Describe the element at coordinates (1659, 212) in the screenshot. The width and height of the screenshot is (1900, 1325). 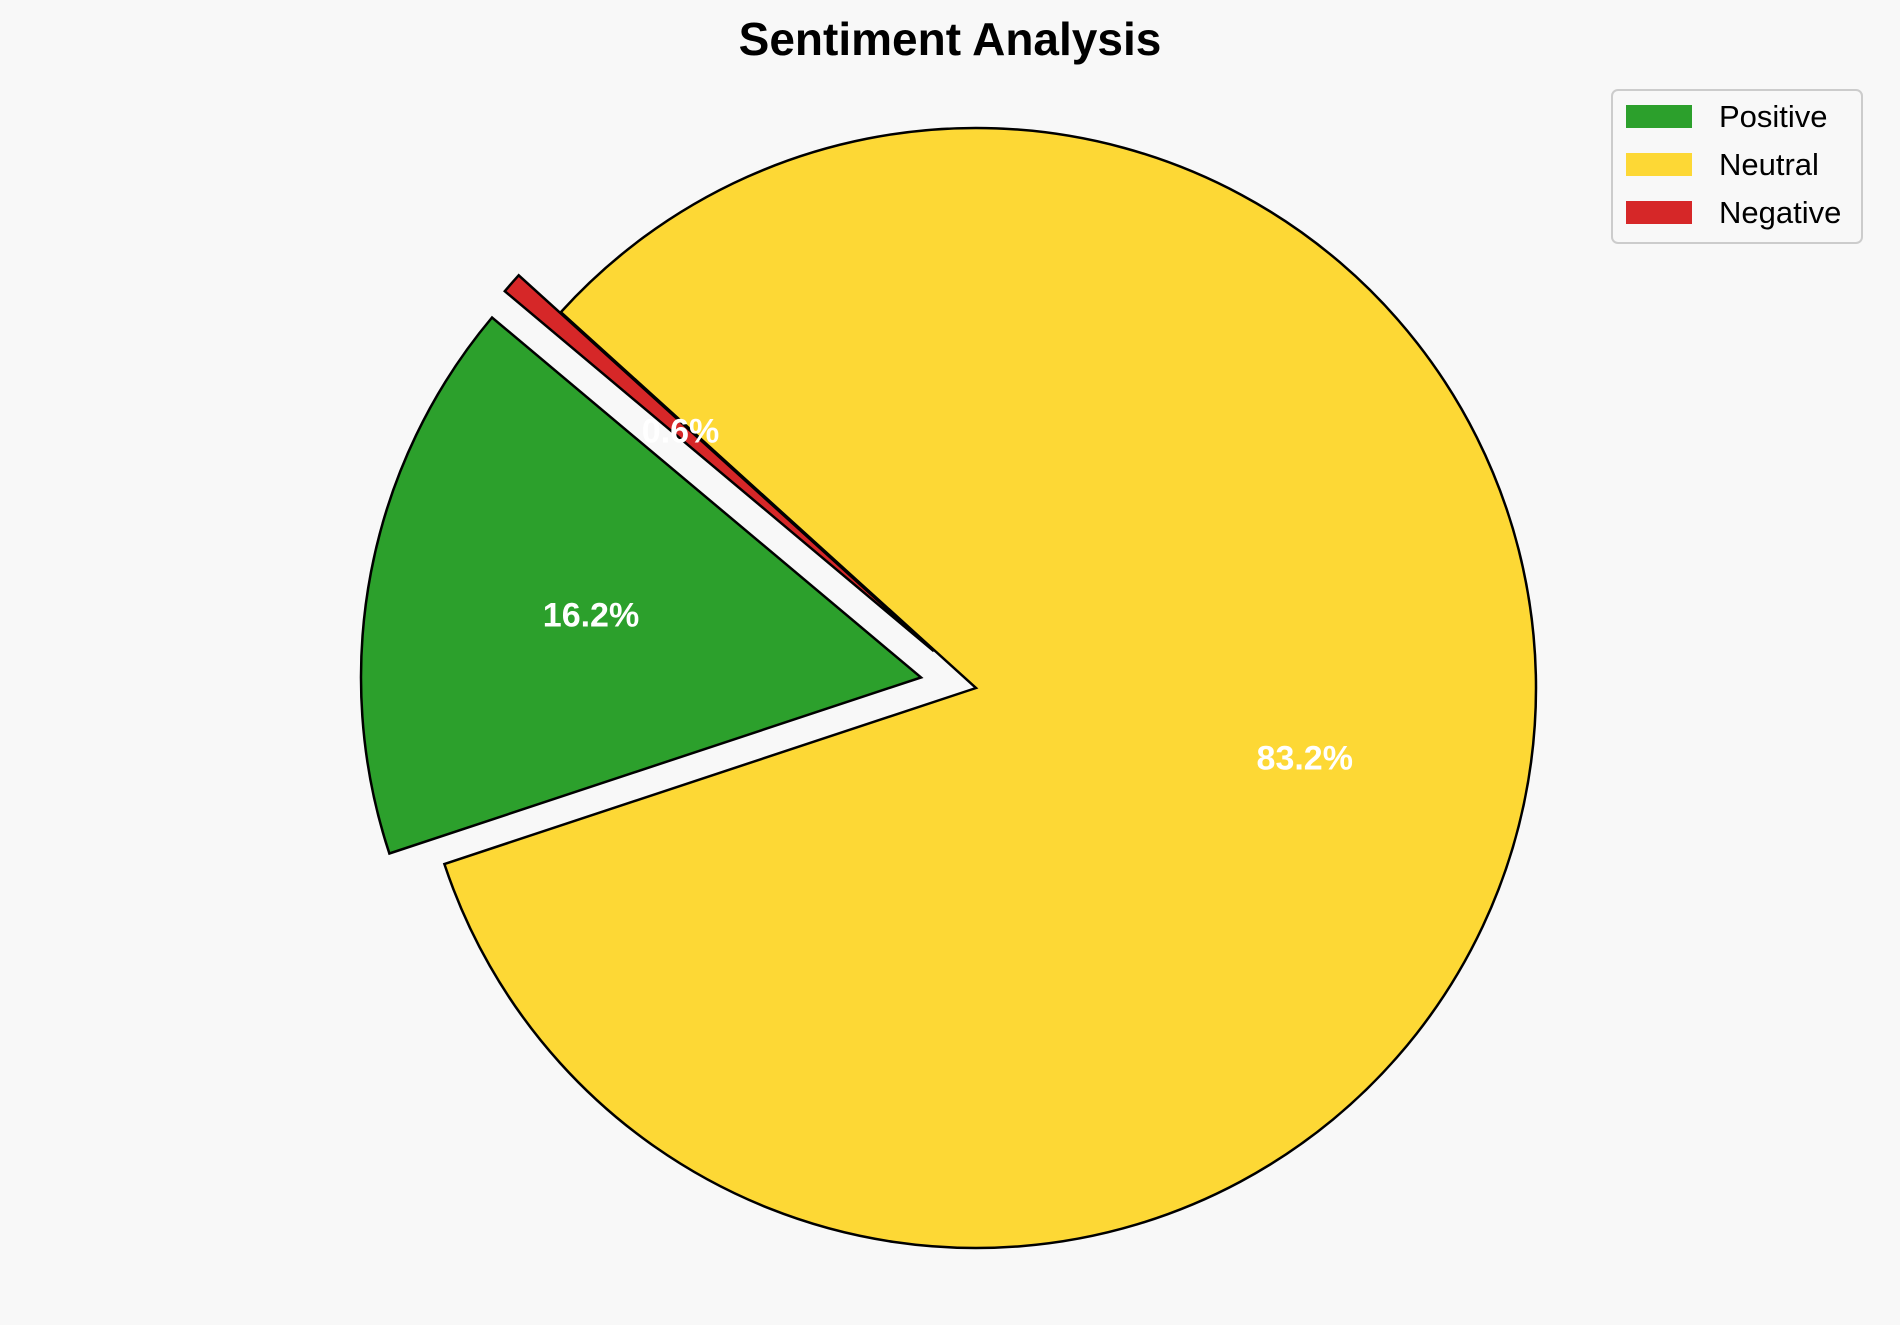
I see `legend-swatch-negative` at that location.